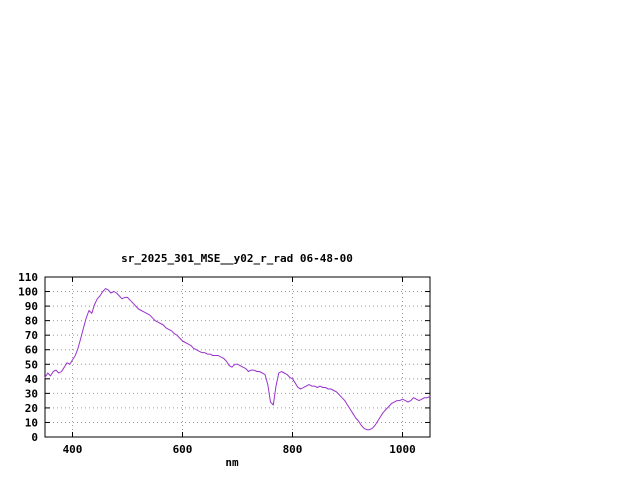 Image resolution: width=640 pixels, height=480 pixels. Describe the element at coordinates (34, 437) in the screenshot. I see `y-tick-label: 0` at that location.